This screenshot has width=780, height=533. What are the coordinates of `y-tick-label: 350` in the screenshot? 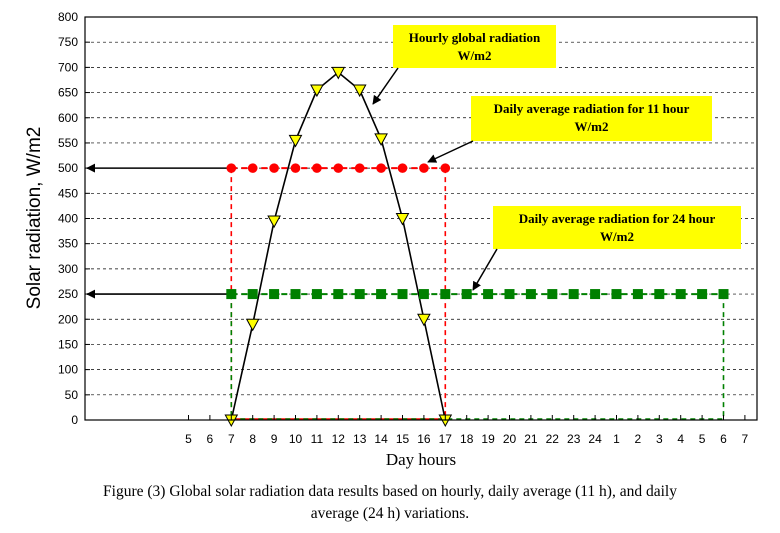 It's located at (68, 244).